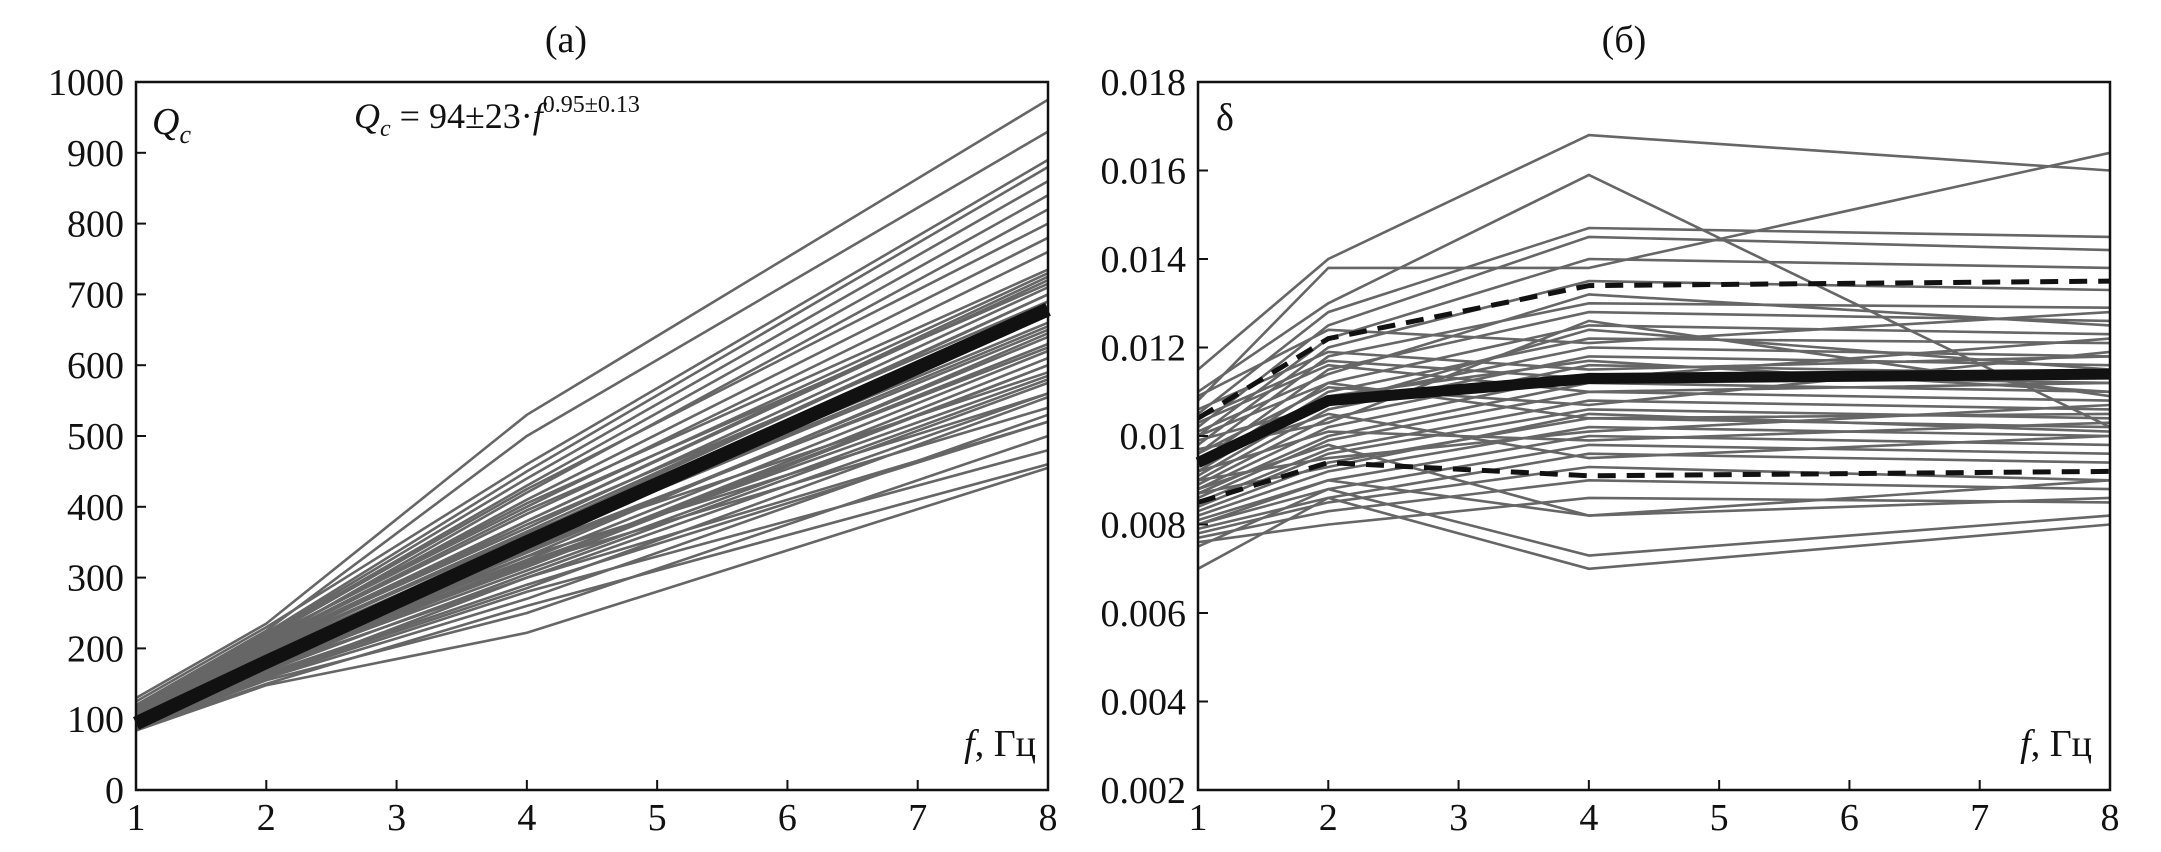  What do you see at coordinates (86, 83) in the screenshot?
I see `panel-a-y-tick-label: 1000` at bounding box center [86, 83].